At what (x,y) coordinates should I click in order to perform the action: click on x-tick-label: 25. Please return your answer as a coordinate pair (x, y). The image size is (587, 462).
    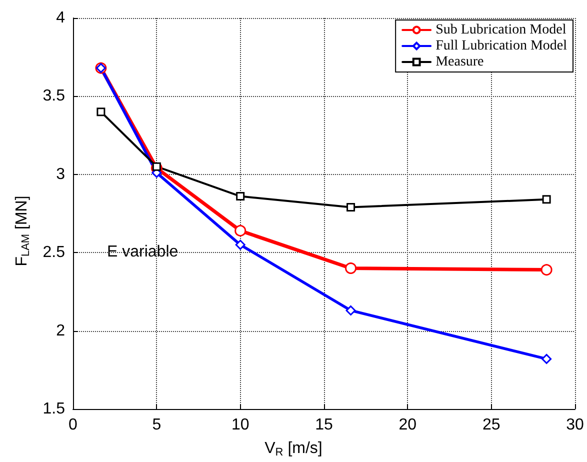
    Looking at the image, I should click on (491, 425).